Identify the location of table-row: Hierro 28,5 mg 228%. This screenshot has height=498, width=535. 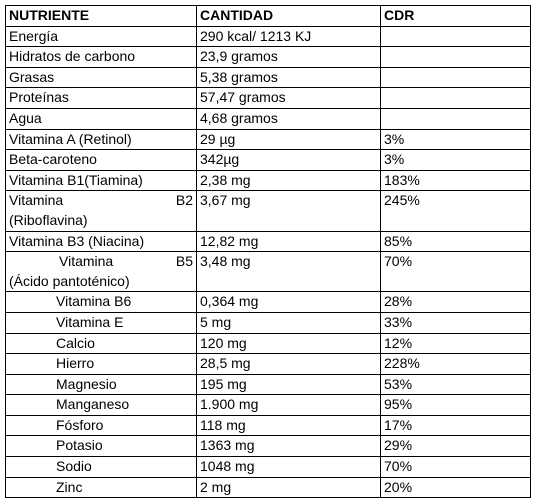
(268, 364).